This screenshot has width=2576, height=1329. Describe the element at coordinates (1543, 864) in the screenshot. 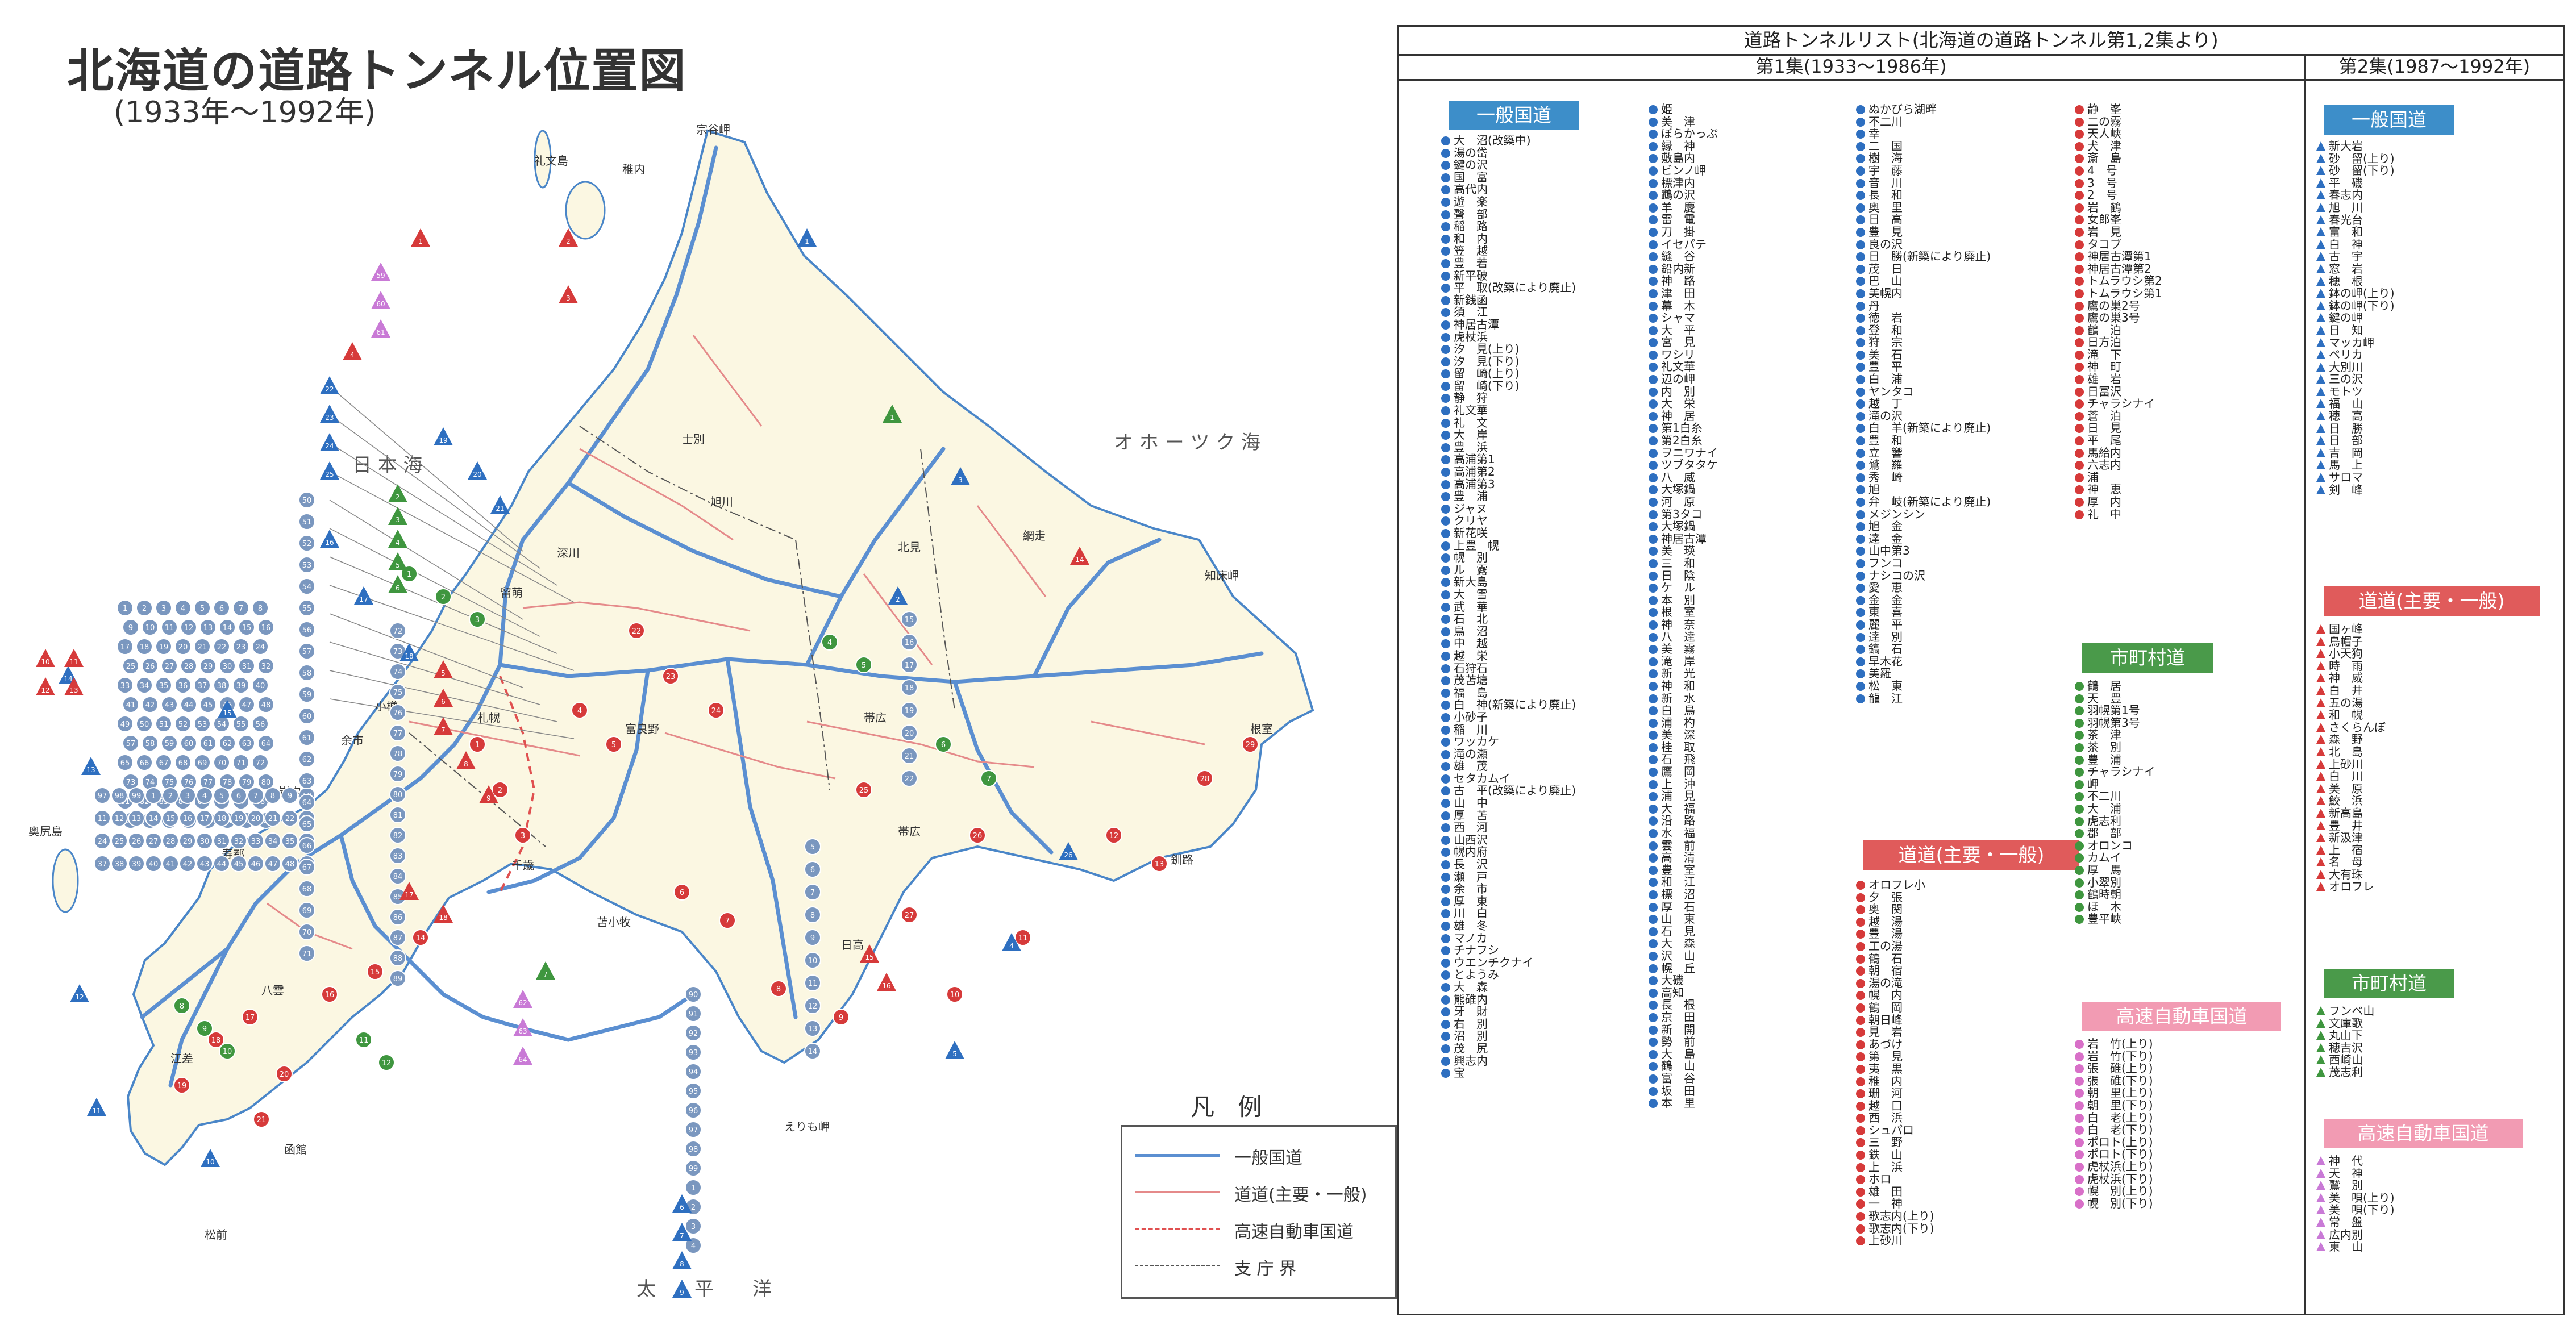

I see `tunnel-list-item: 長 沢` at that location.